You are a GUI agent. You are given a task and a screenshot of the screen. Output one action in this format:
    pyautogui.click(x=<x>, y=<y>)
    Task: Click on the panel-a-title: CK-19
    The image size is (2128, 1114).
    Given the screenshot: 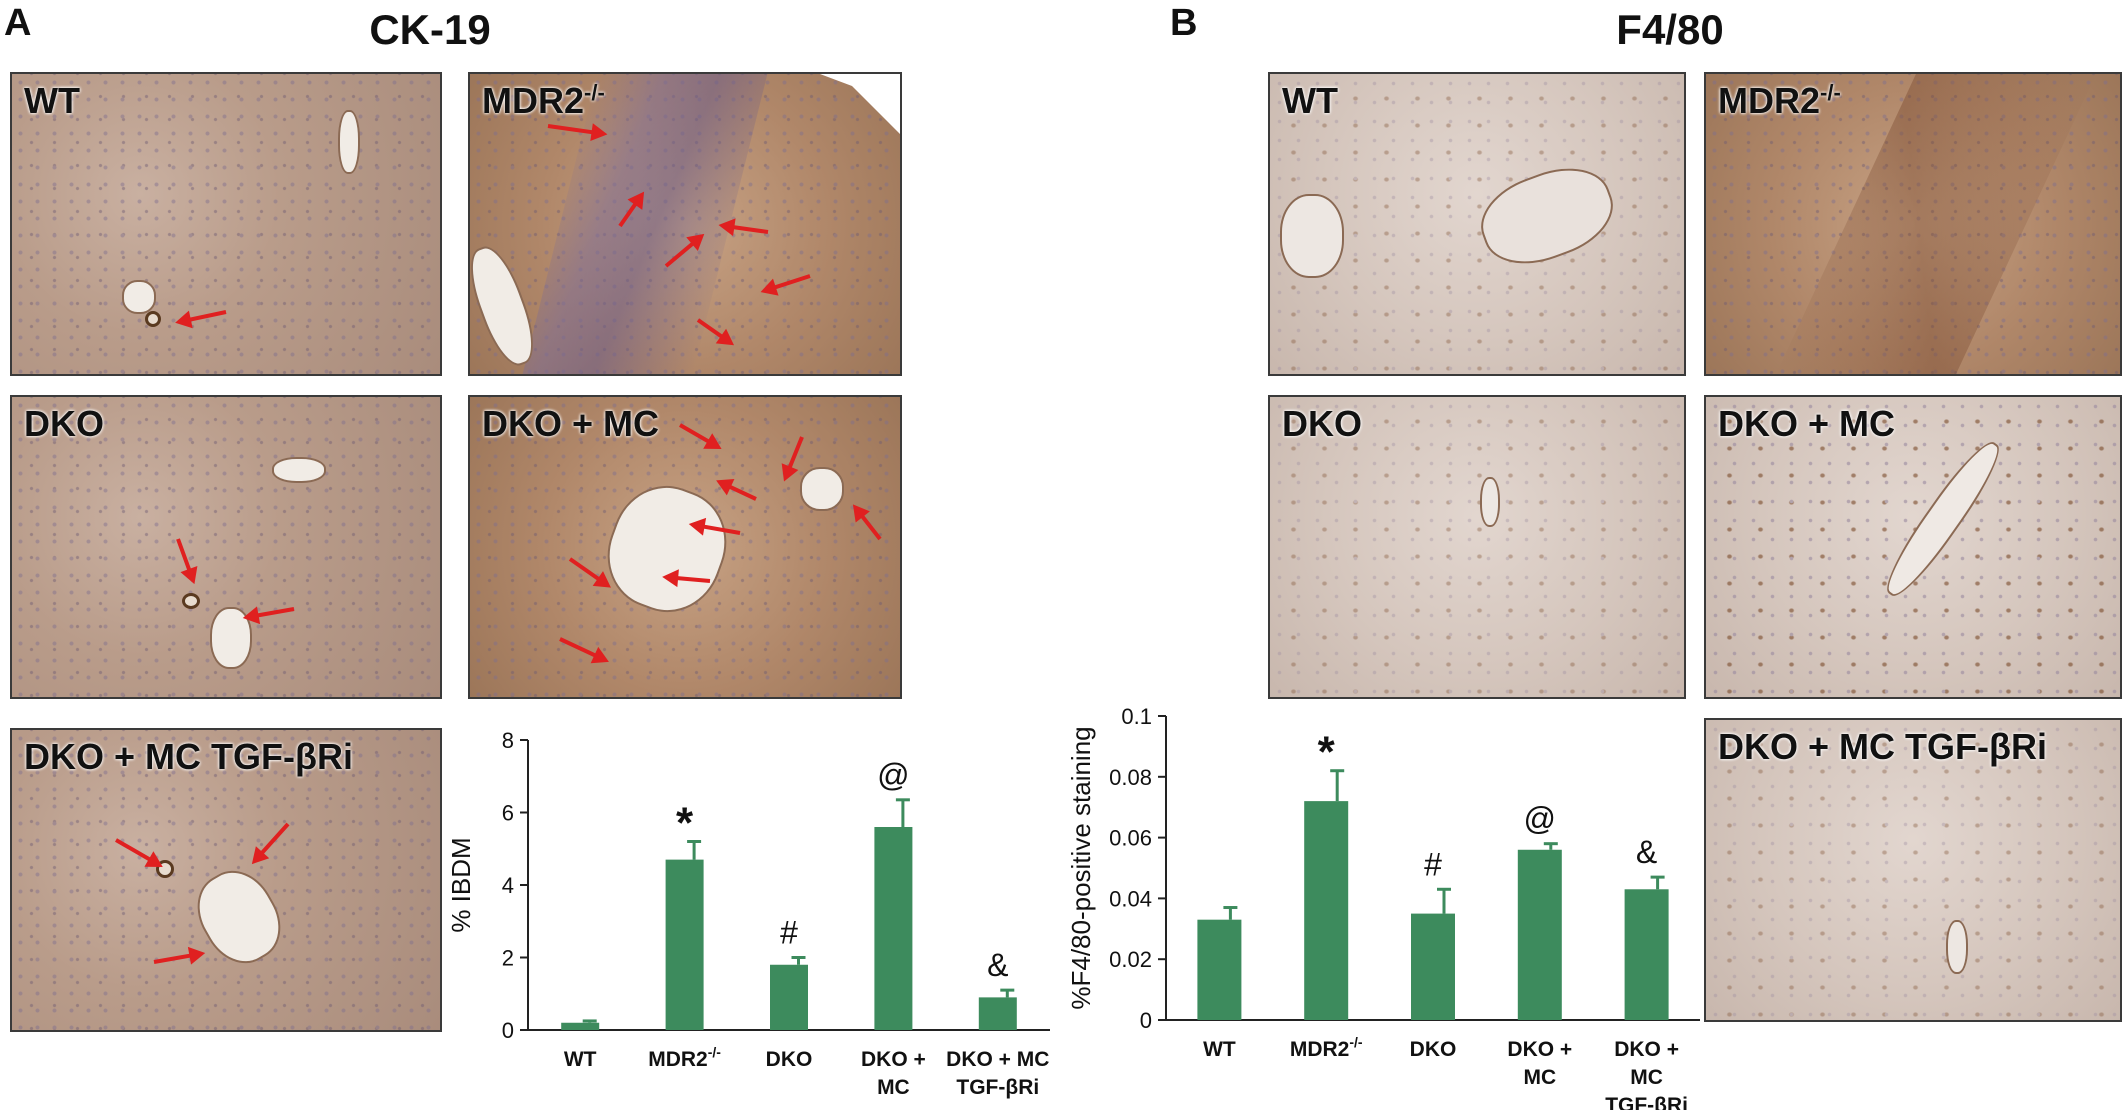 What is the action you would take?
    pyautogui.click(x=430, y=29)
    